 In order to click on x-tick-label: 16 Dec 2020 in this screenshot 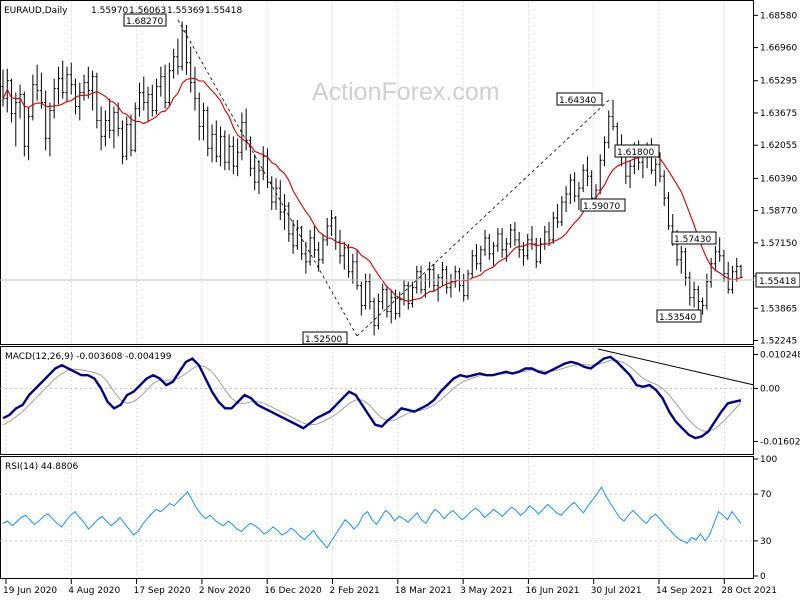, I will do `click(293, 591)`.